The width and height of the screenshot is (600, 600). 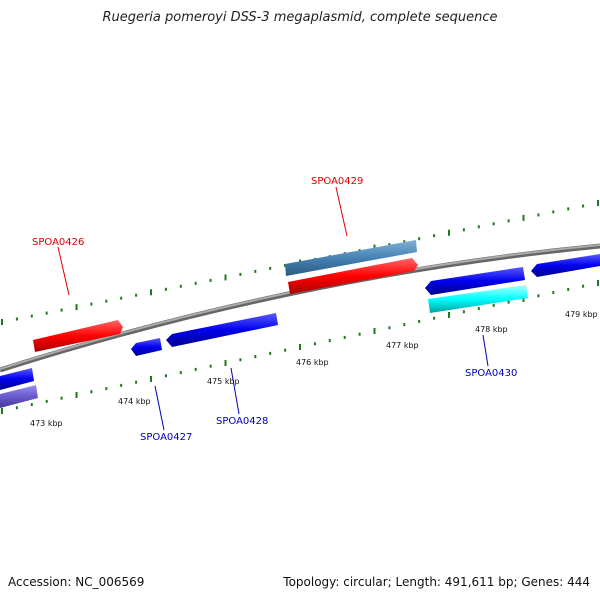 What do you see at coordinates (146, 347) in the screenshot?
I see `gene-spoa0427-arrow` at bounding box center [146, 347].